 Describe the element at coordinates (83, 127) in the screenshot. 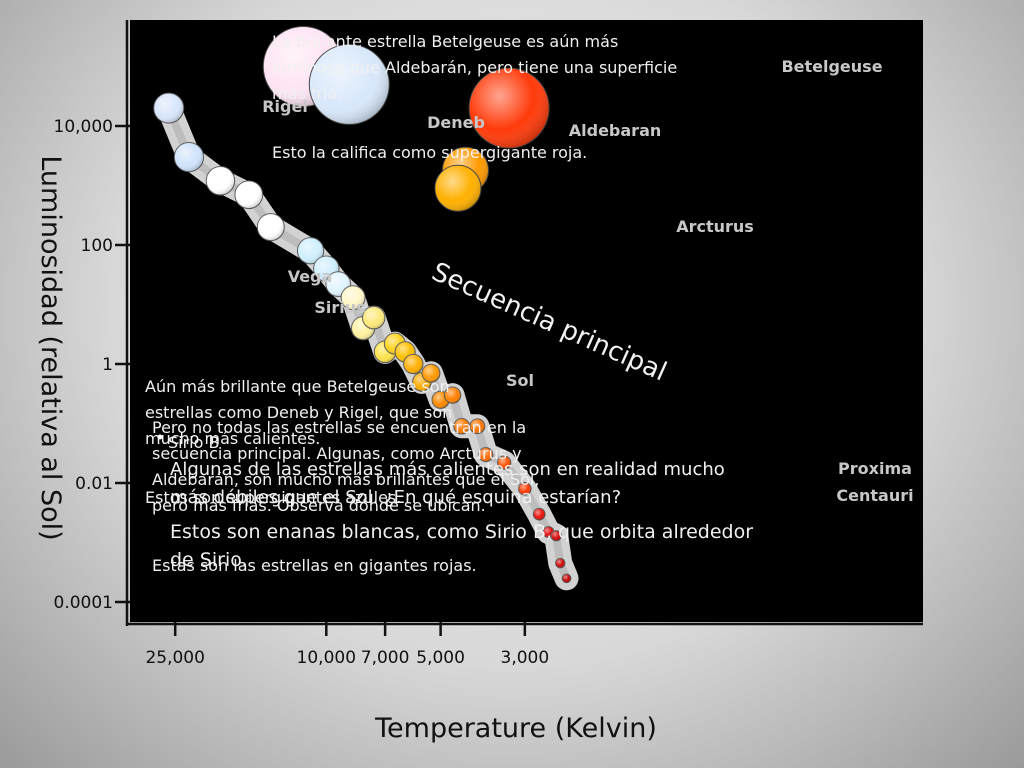

I see `y-tick-label: 10,000` at that location.